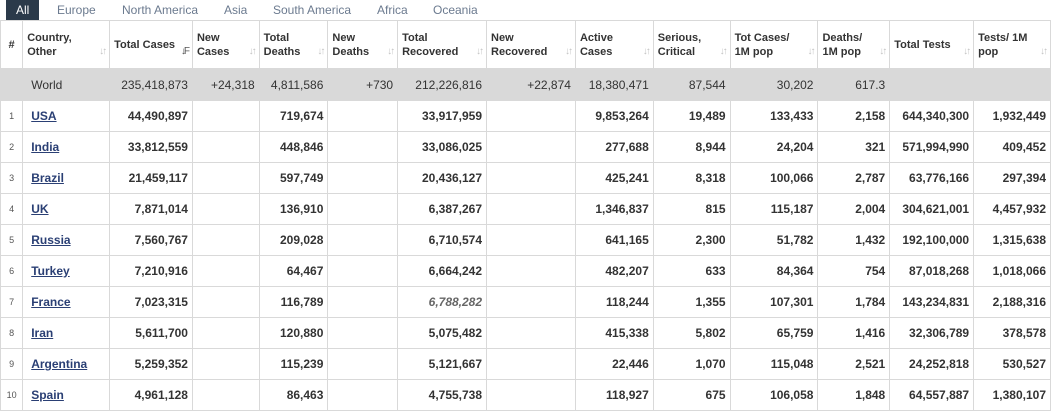 Image resolution: width=1055 pixels, height=415 pixels. What do you see at coordinates (854, 116) in the screenshot?
I see `cell-deaths-1m: 2,158` at bounding box center [854, 116].